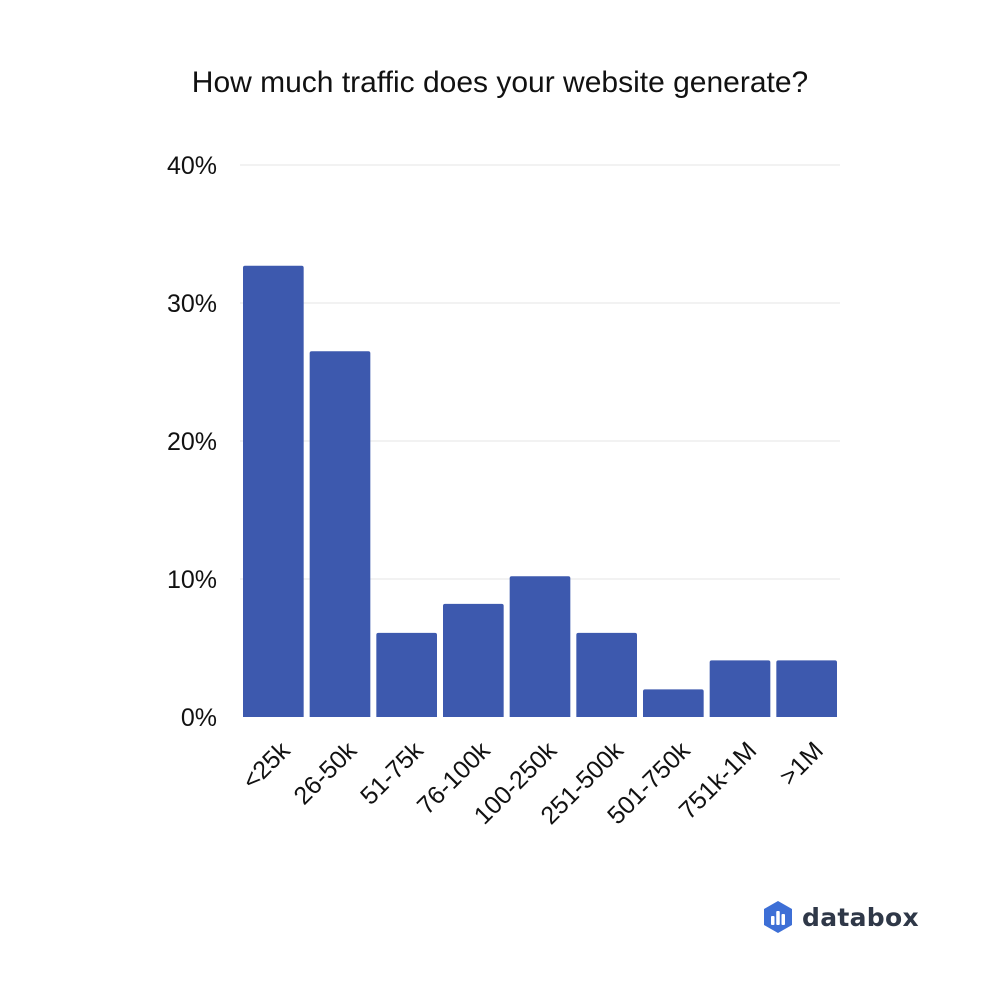 This screenshot has height=1000, width=1000. What do you see at coordinates (801, 763) in the screenshot?
I see `x-tick-label: >1M` at bounding box center [801, 763].